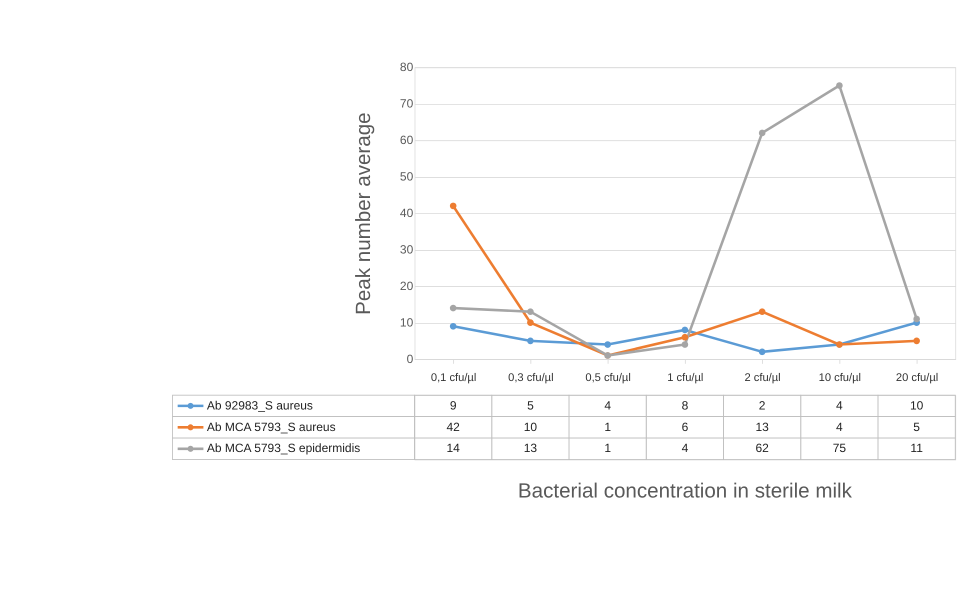 This screenshot has width=969, height=600. Describe the element at coordinates (608, 378) in the screenshot. I see `x-tick-label: 0,5 cfu/µl` at that location.